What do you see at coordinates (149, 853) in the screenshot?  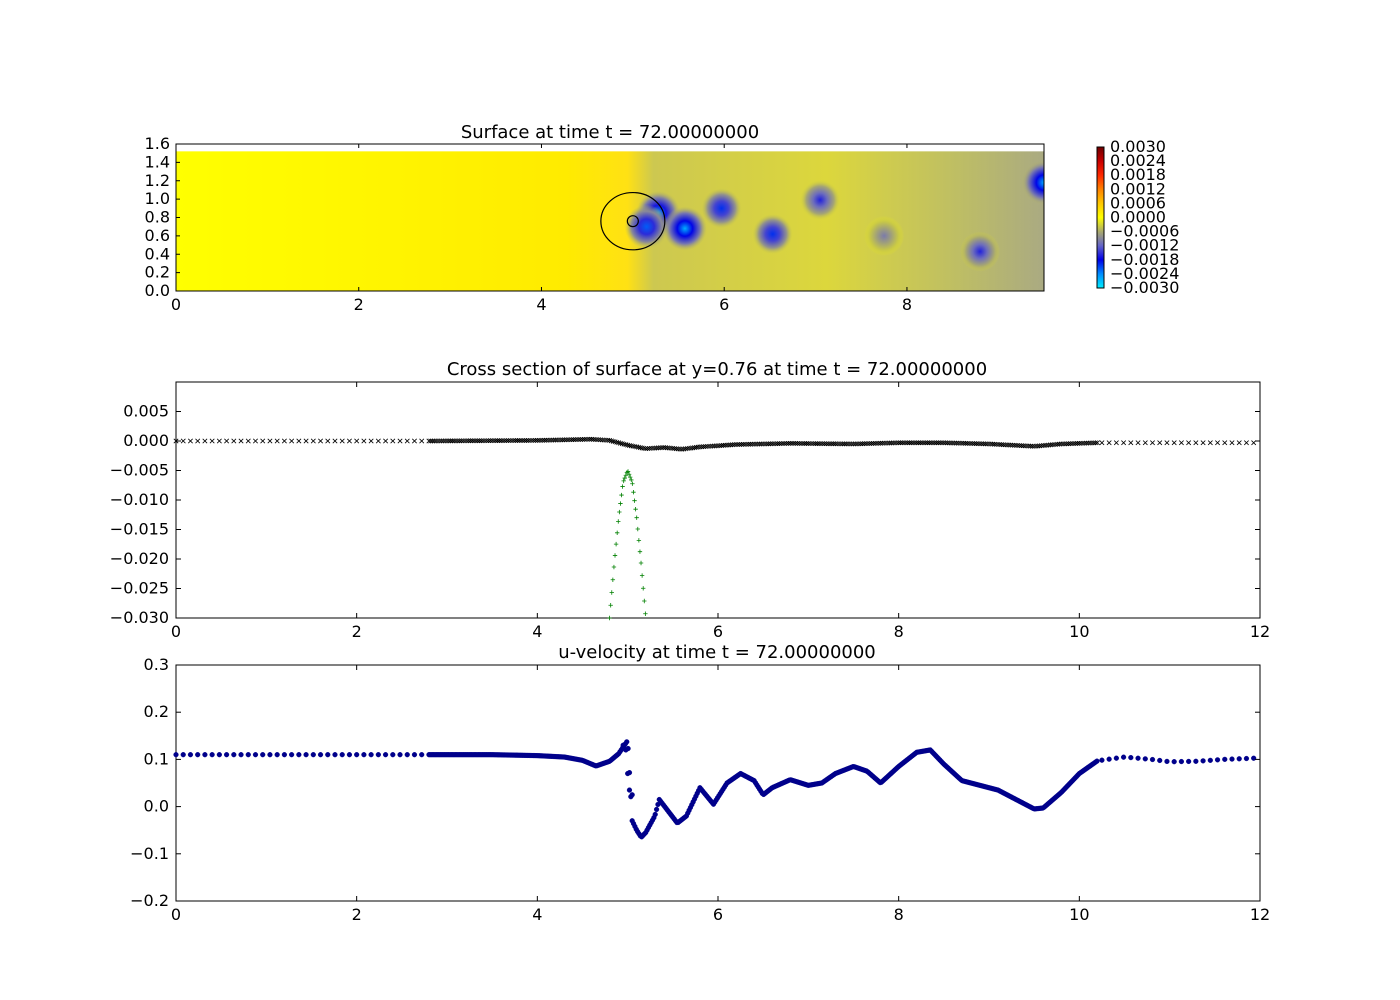 I see `y-tick-label: −0.1` at bounding box center [149, 853].